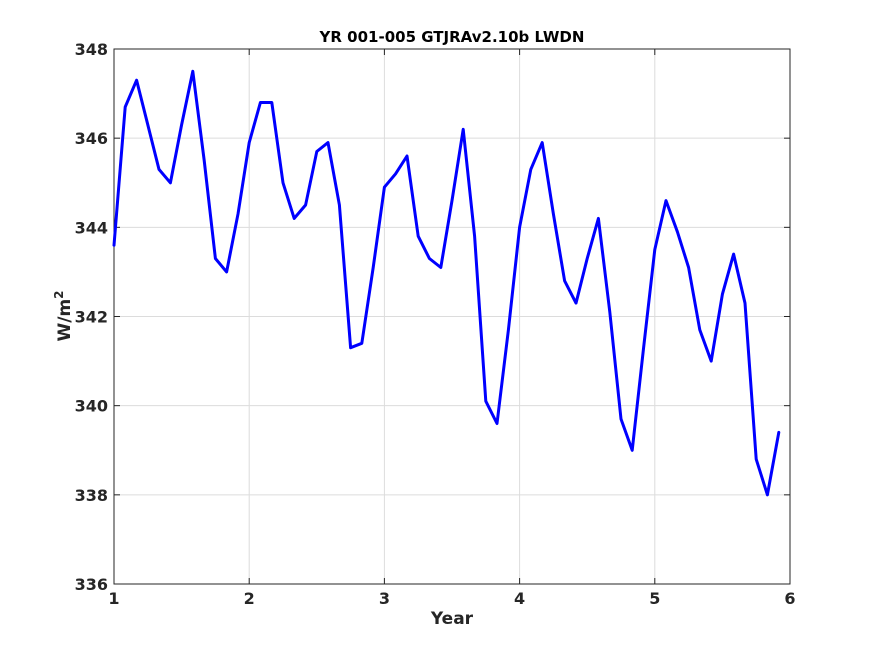  What do you see at coordinates (452, 619) in the screenshot?
I see `x-axis-label: Year` at bounding box center [452, 619].